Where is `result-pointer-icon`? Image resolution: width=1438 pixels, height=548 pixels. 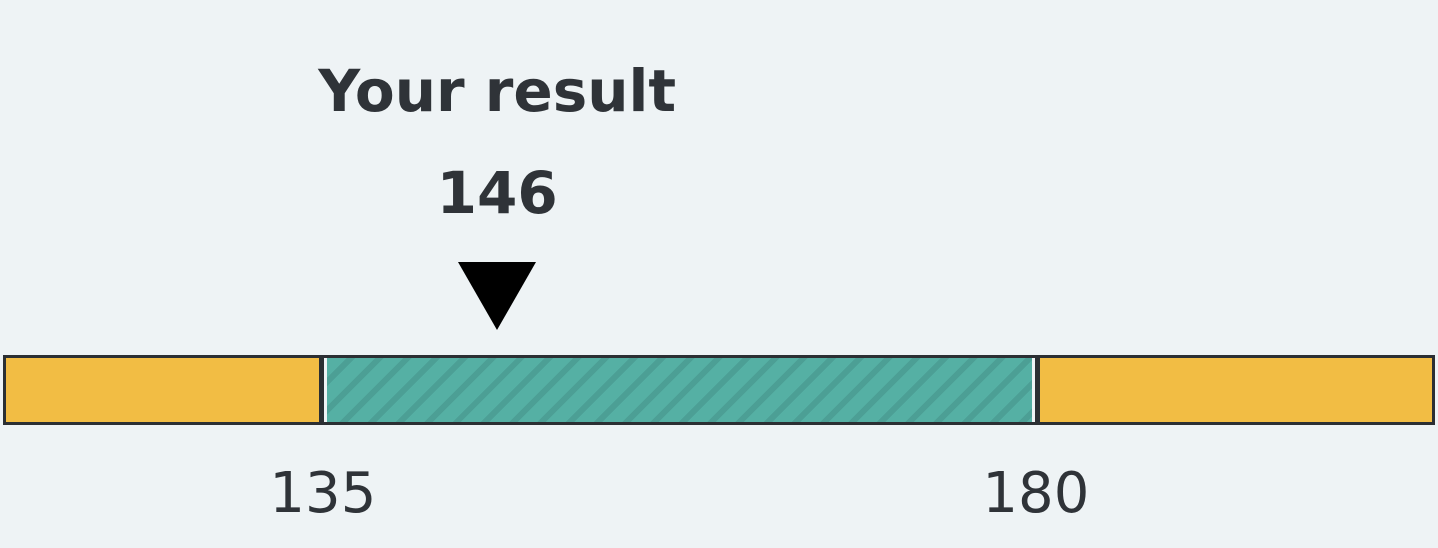 result-pointer-icon is located at coordinates (497, 296).